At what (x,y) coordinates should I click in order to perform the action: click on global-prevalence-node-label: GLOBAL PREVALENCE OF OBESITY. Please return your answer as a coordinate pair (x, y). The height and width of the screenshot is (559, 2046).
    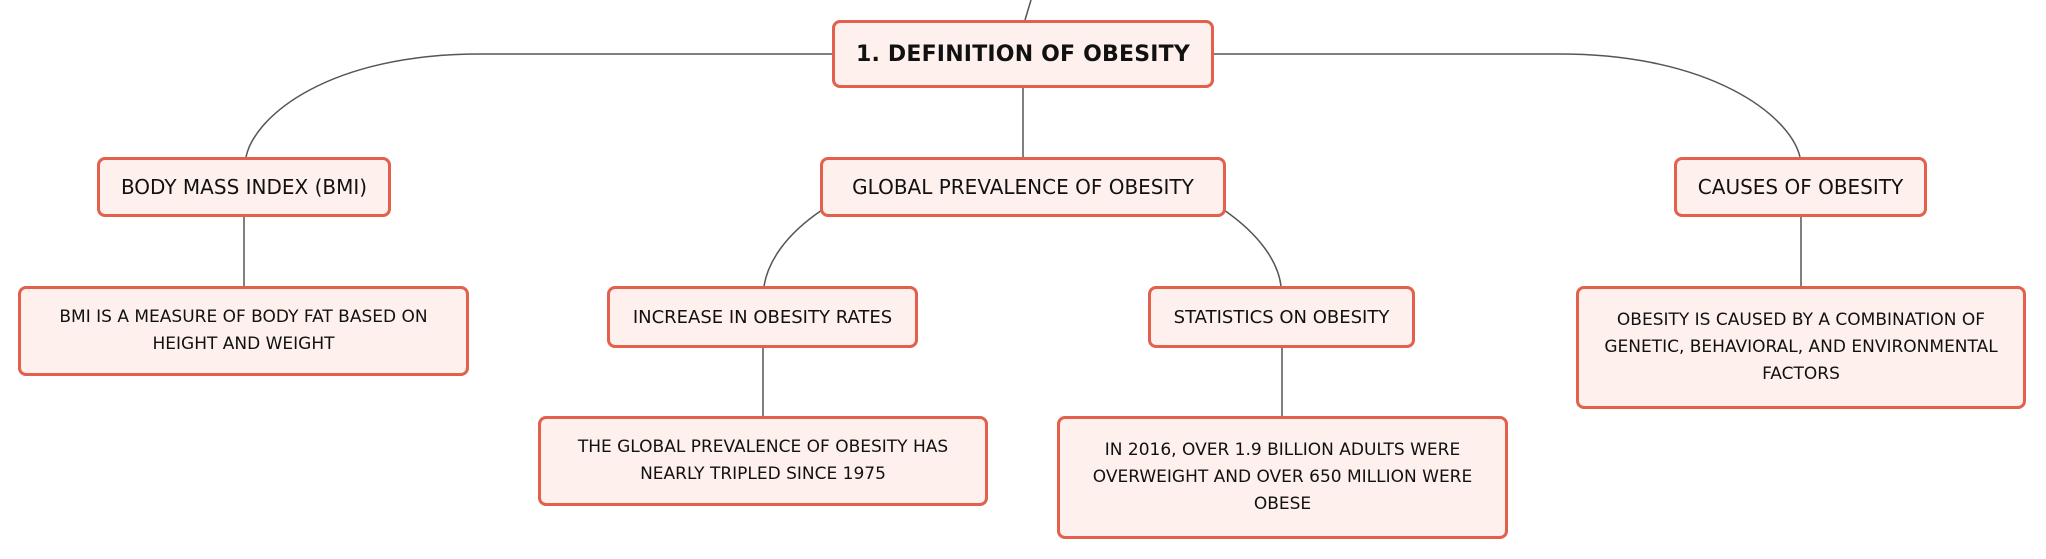
    Looking at the image, I should click on (1023, 187).